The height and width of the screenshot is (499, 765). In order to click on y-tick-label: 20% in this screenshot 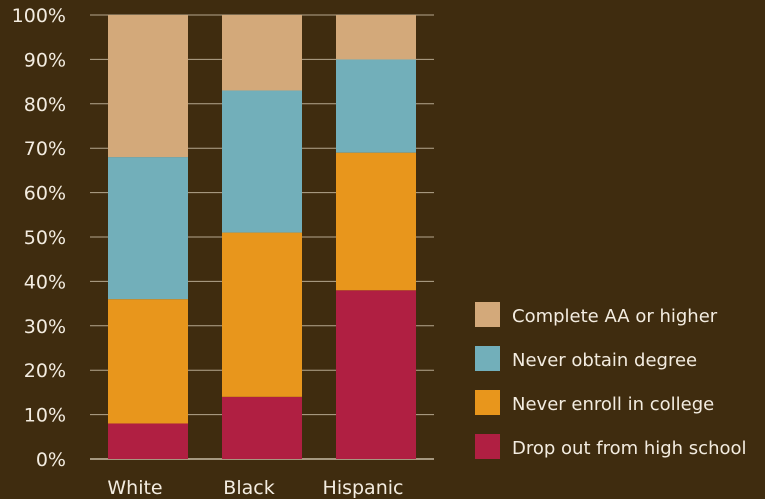, I will do `click(45, 371)`.